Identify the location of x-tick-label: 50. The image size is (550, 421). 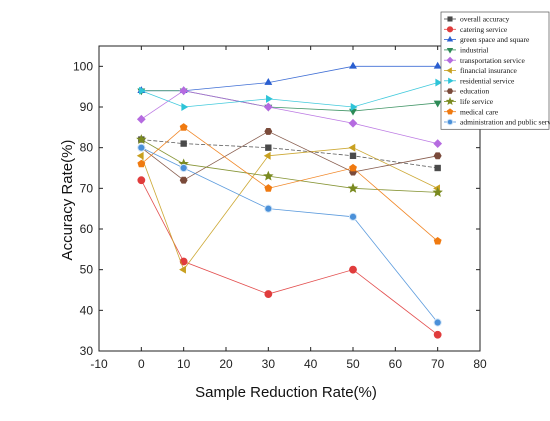
(353, 364).